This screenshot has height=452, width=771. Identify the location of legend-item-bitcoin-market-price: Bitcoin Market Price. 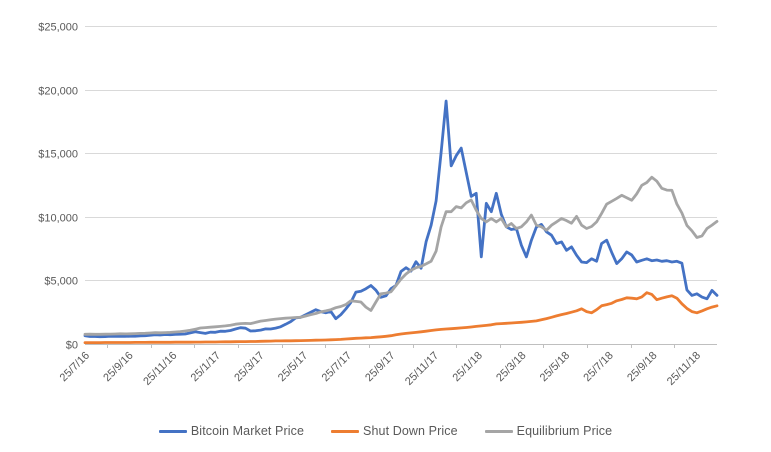
(231, 431).